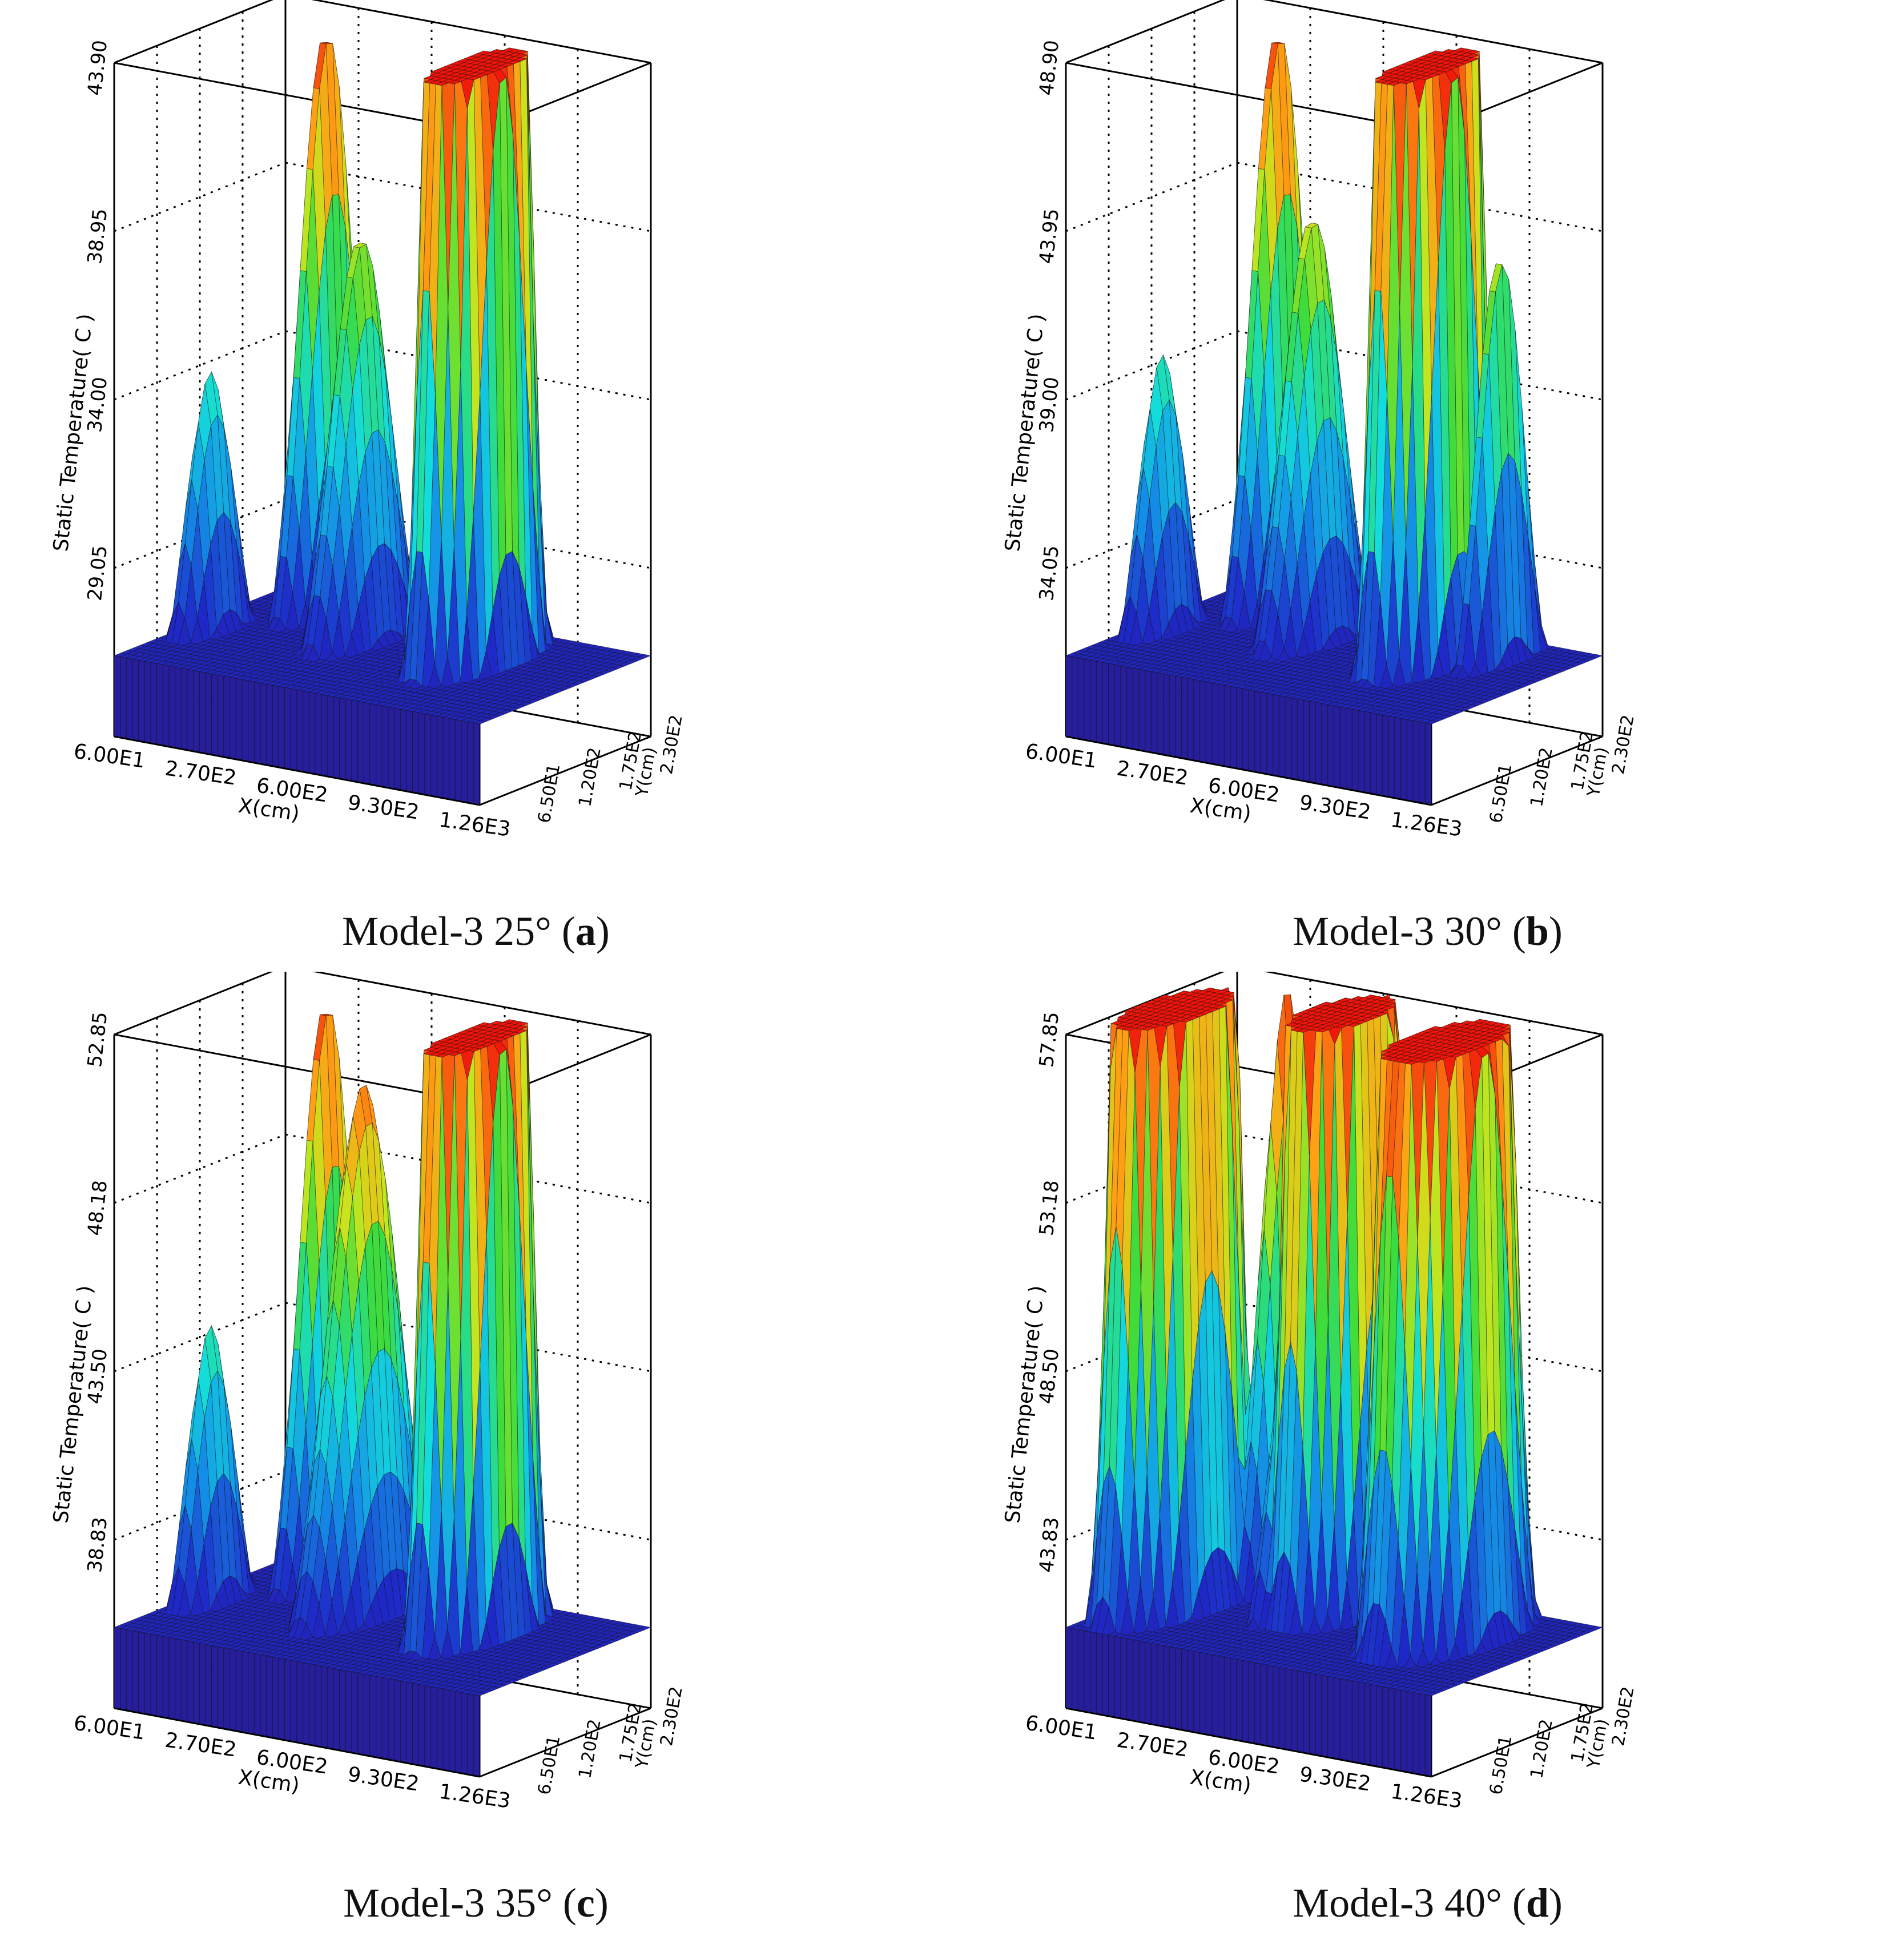  Describe the element at coordinates (109, 756) in the screenshot. I see `x-tick-label: 6.00E1` at that location.